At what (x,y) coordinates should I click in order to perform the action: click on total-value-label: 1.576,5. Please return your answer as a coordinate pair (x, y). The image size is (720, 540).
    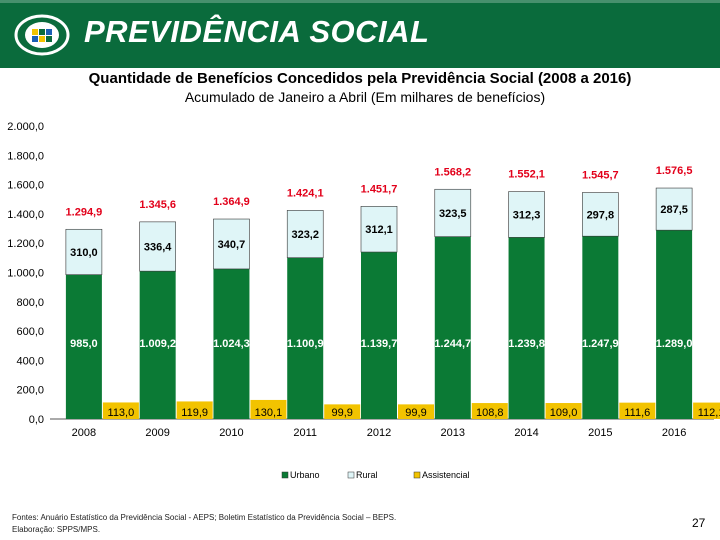
    Looking at the image, I should click on (674, 171).